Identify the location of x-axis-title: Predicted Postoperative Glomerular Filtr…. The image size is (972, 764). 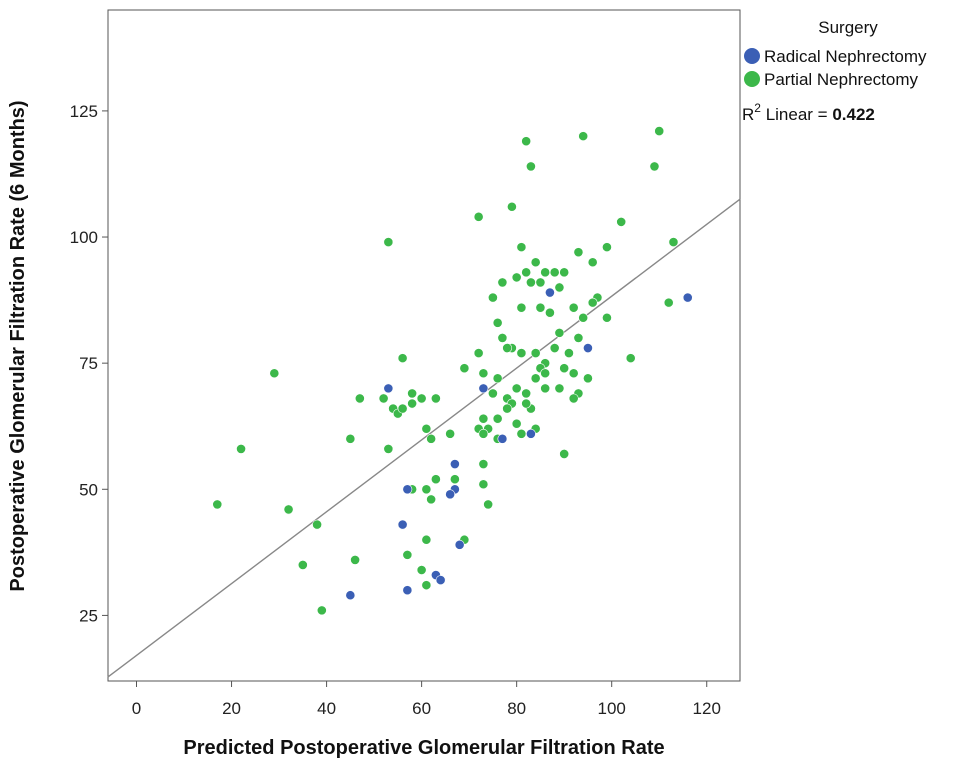
(423, 748).